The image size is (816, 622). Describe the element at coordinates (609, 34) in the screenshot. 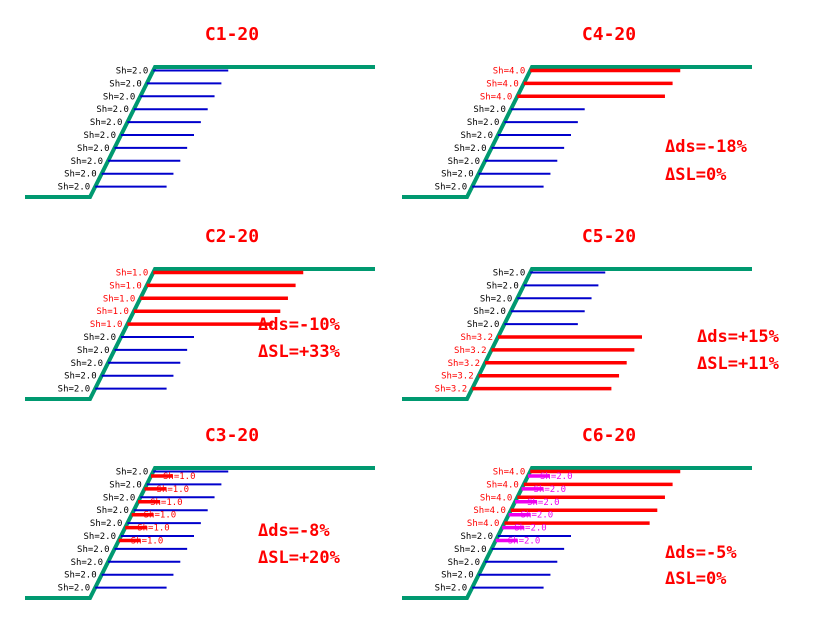

I see `panel-title: C4-20` at that location.